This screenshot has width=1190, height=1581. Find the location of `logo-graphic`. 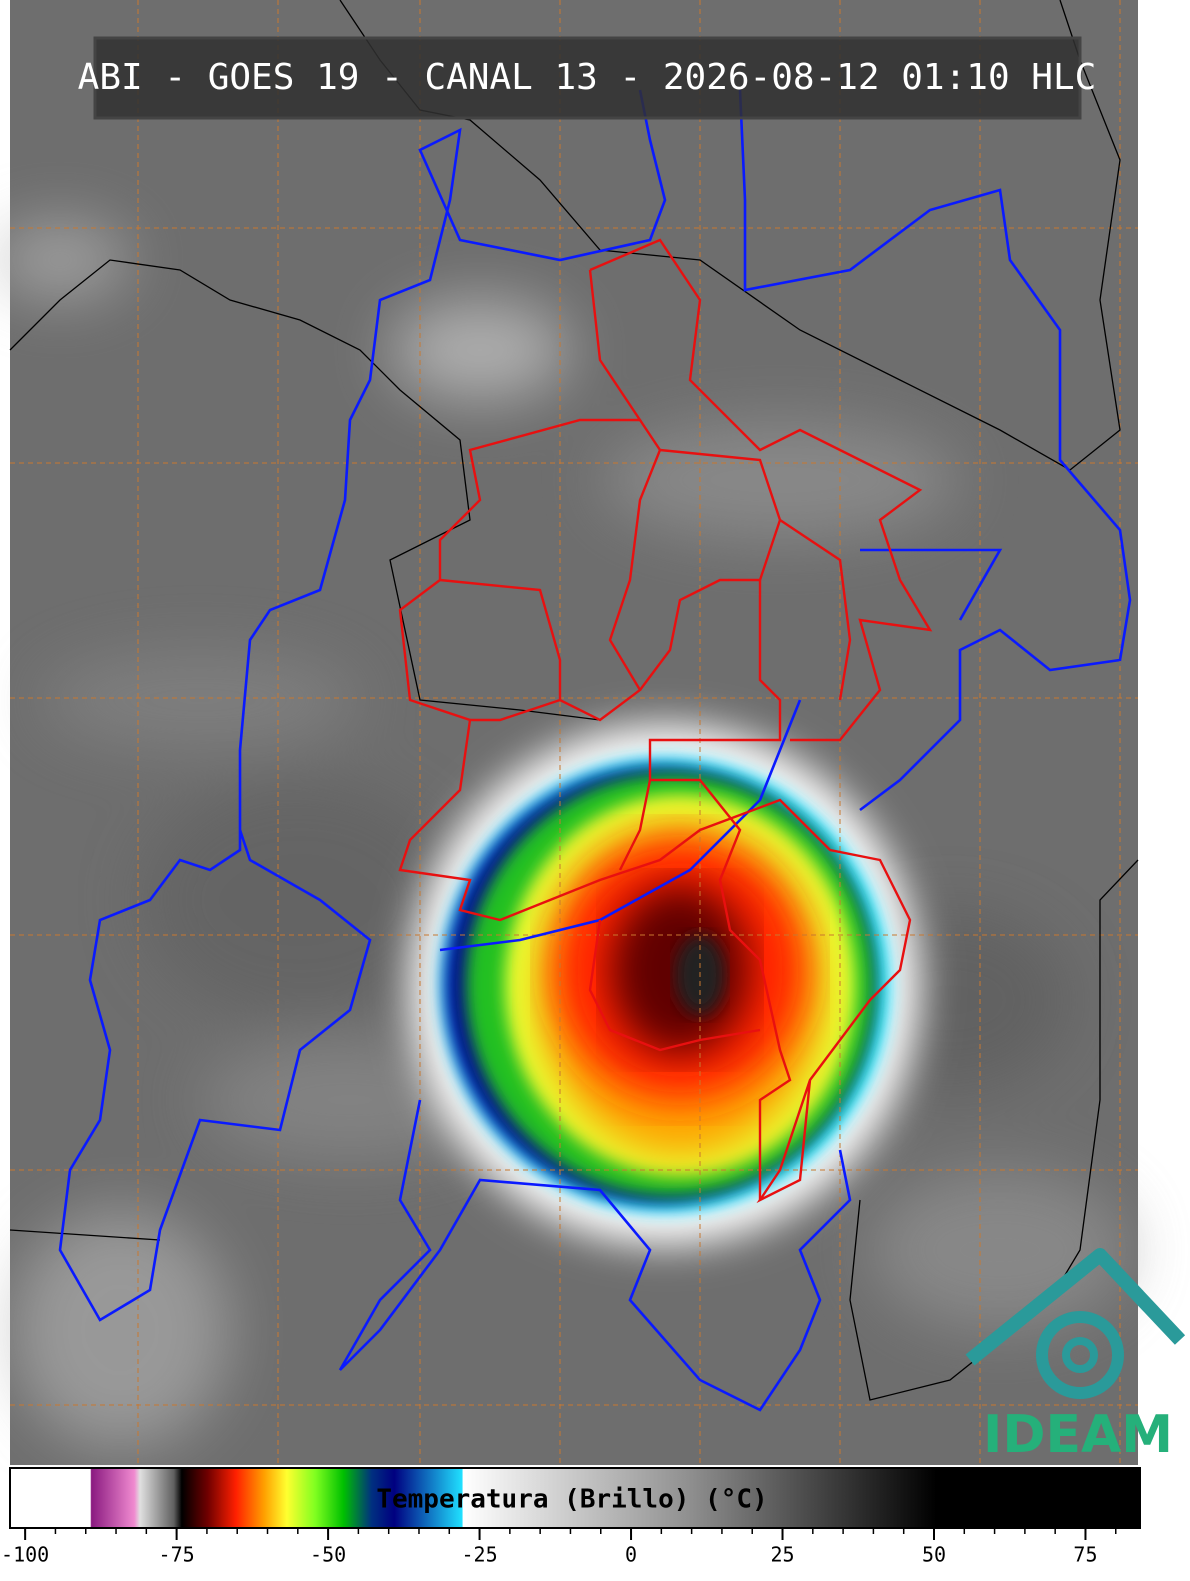

logo-graphic is located at coordinates (1075, 1323).